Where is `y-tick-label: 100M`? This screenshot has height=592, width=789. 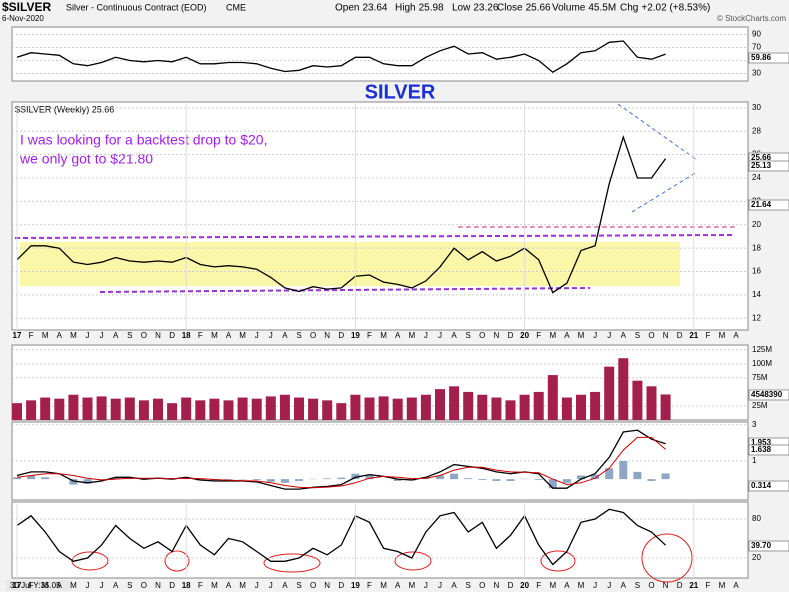
y-tick-label: 100M is located at coordinates (762, 363).